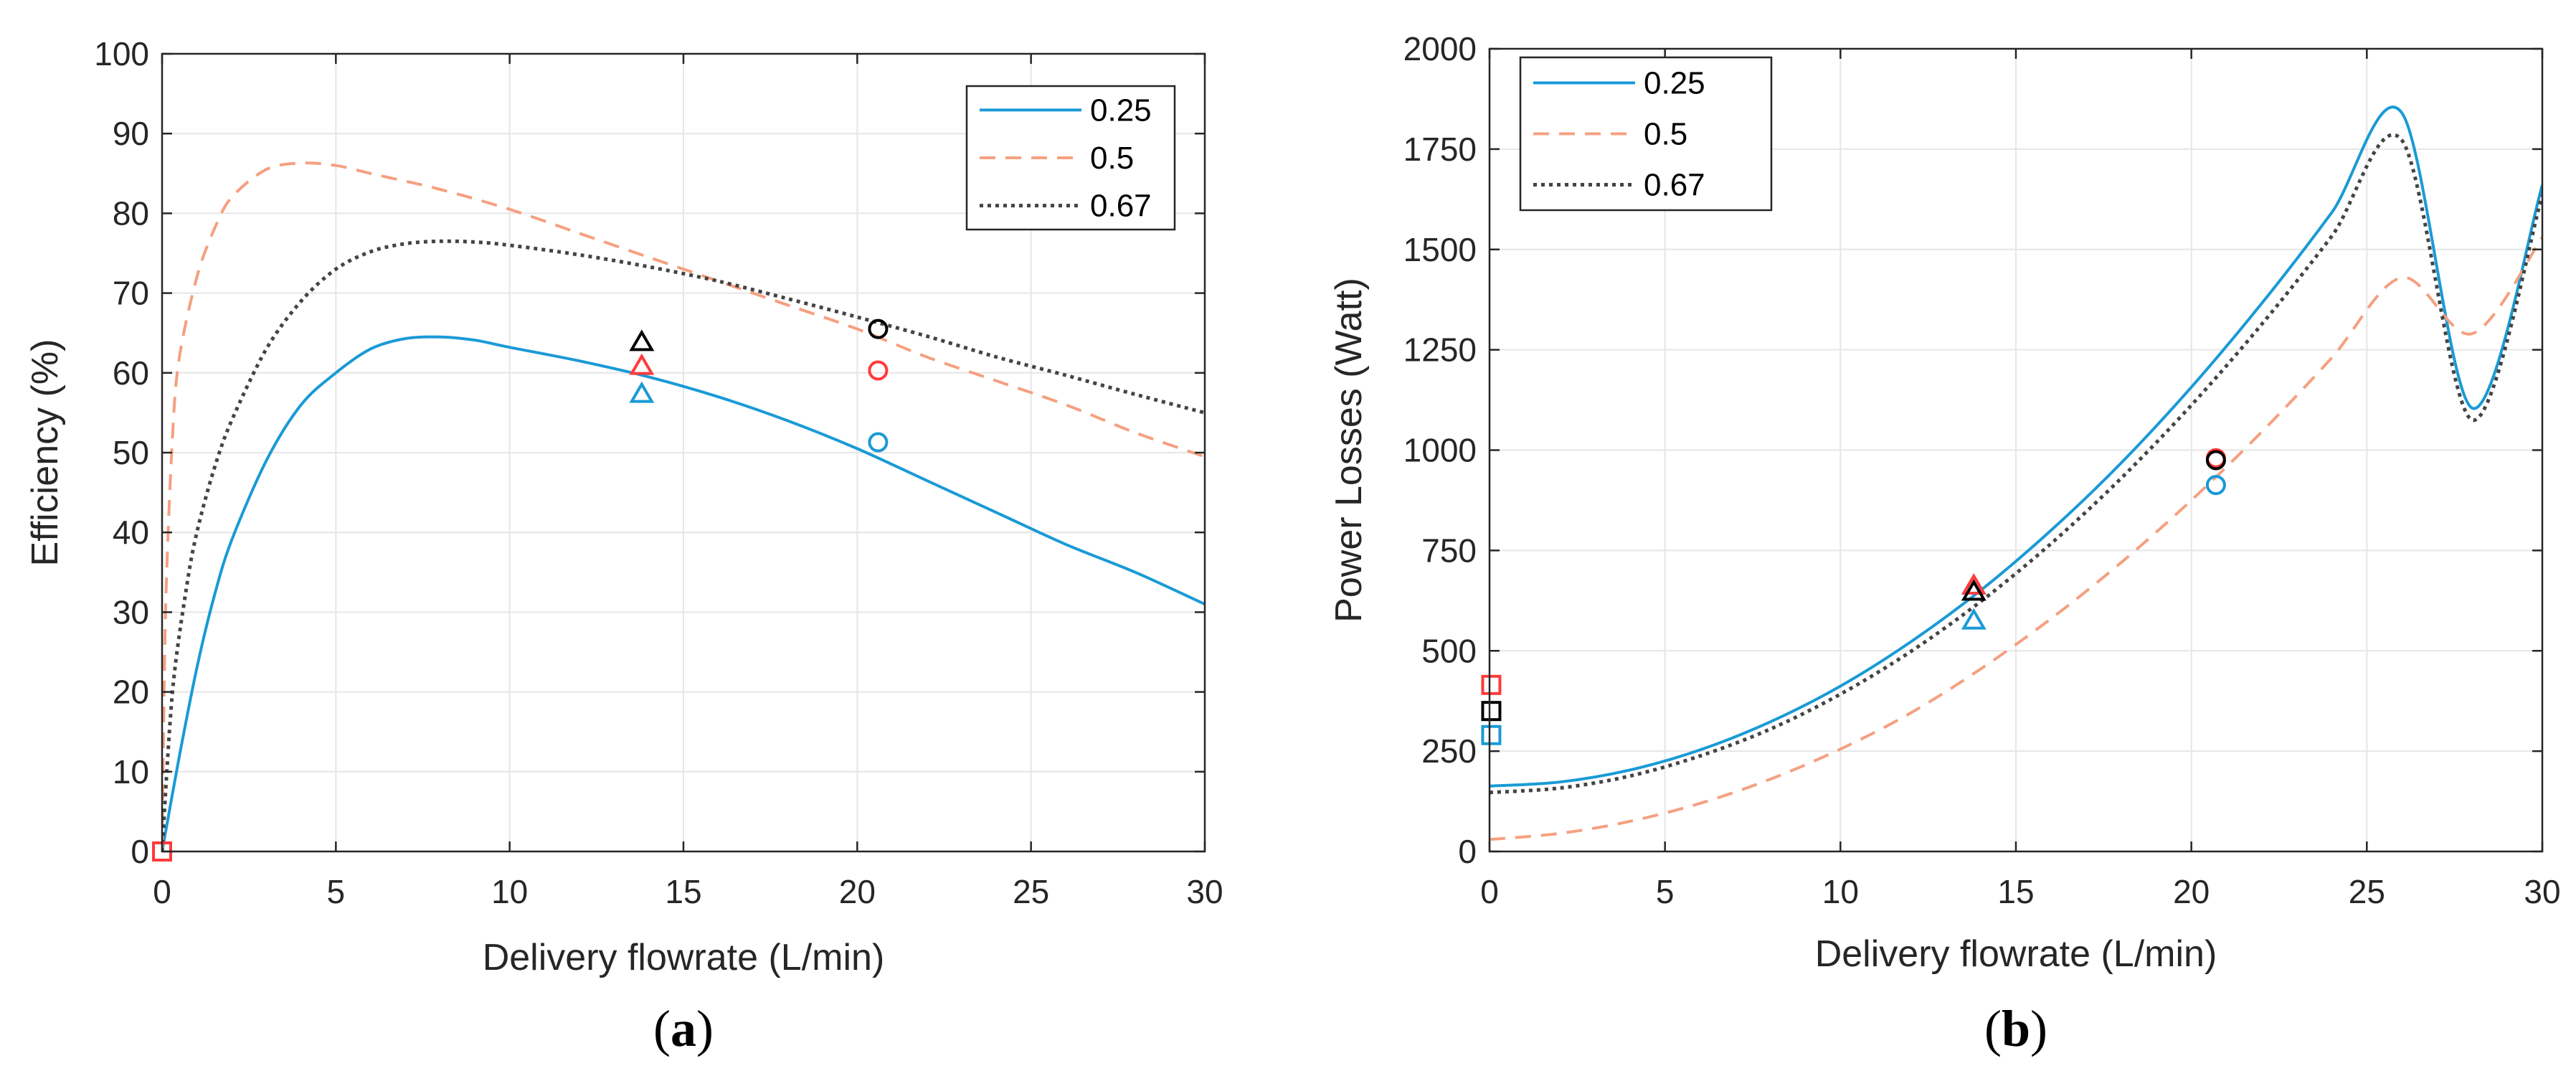 The image size is (2576, 1076). I want to click on panel-a-x-tick-label-0: 0, so click(162, 891).